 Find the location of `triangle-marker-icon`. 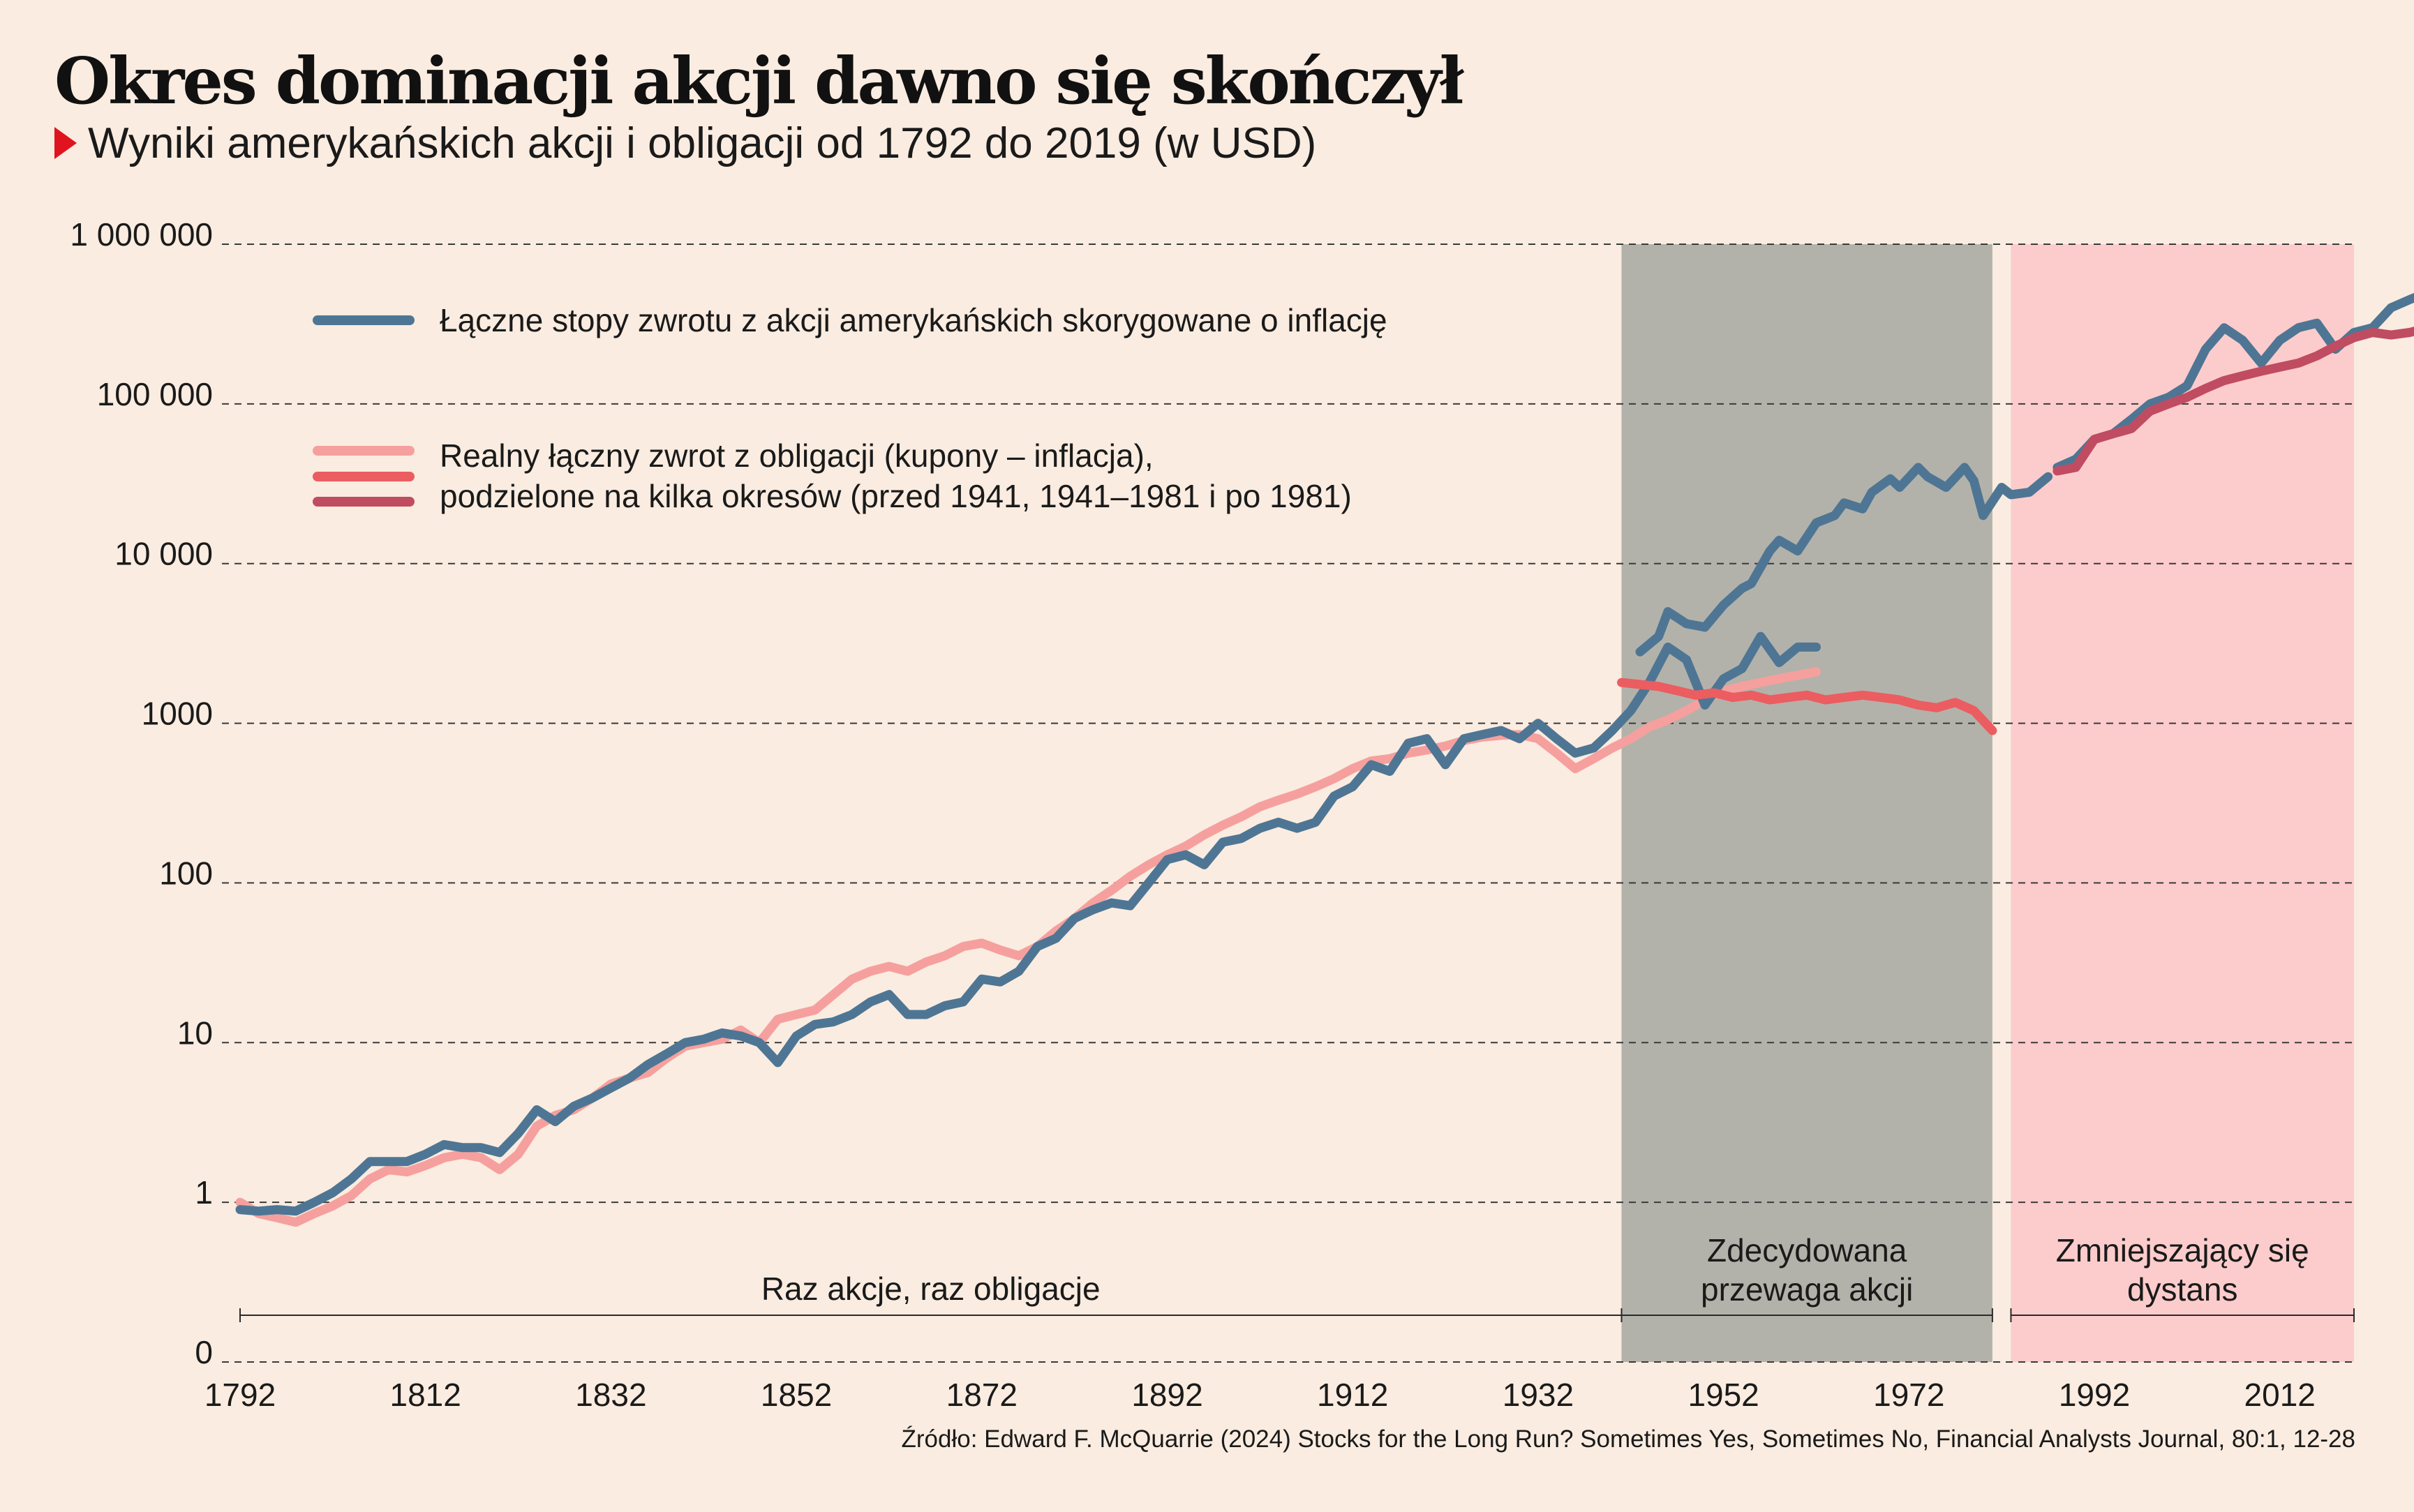

triangle-marker-icon is located at coordinates (65, 143).